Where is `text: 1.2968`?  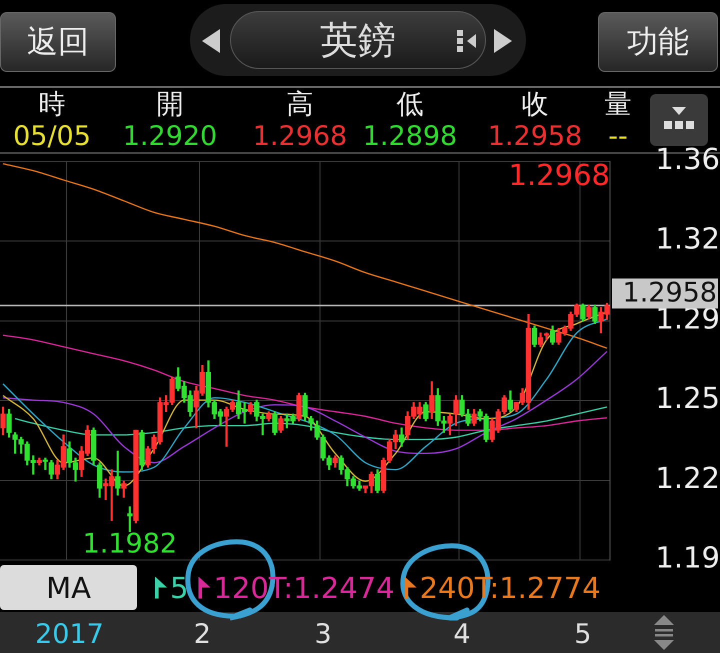 text: 1.2968 is located at coordinates (300, 136).